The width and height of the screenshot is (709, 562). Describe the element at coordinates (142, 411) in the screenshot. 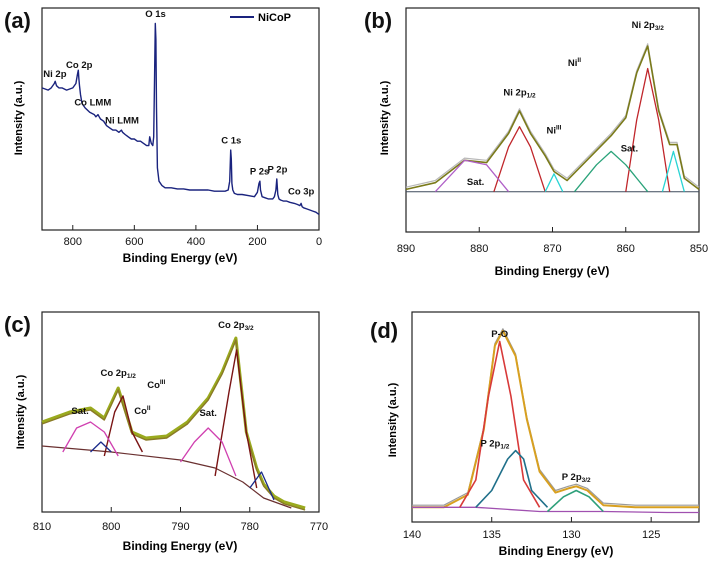

I see `peak-label-c-3: CoII` at that location.